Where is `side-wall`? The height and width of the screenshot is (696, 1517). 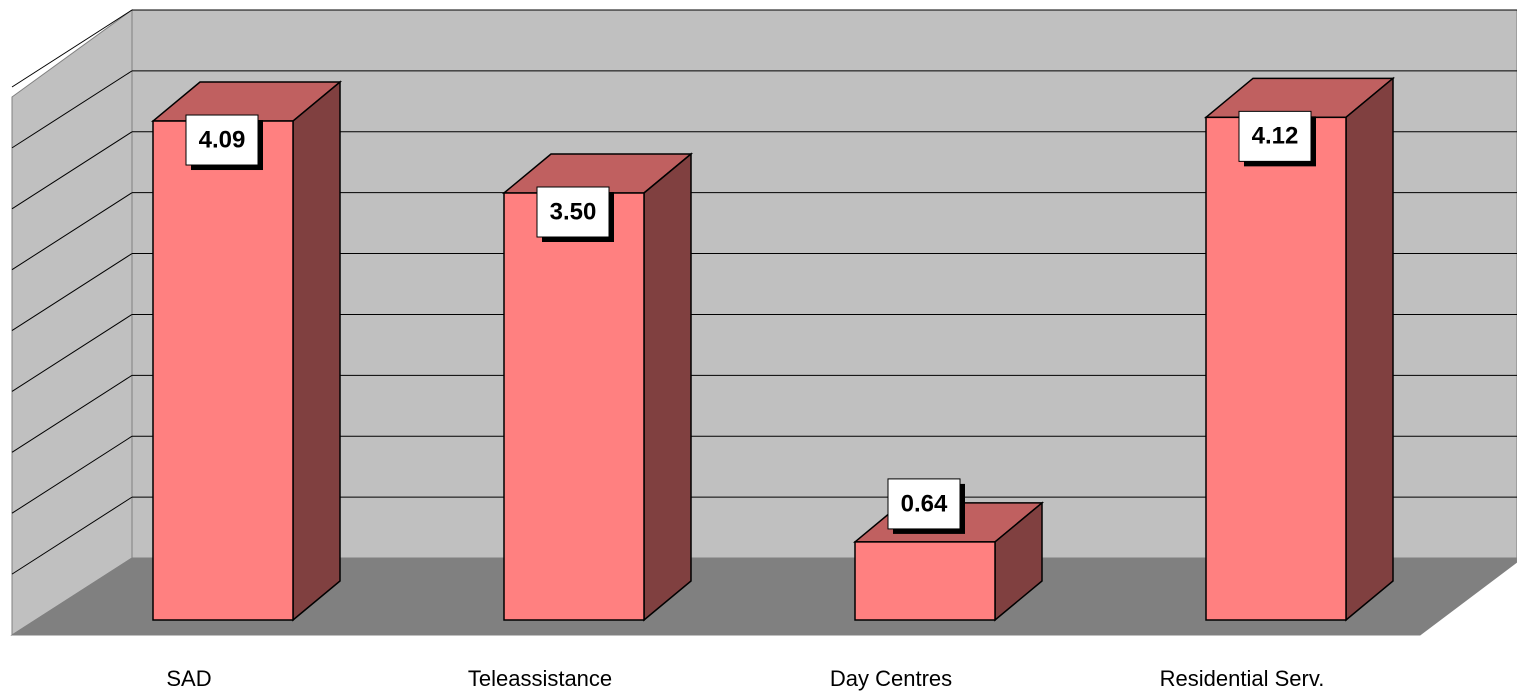
side-wall is located at coordinates (72, 322).